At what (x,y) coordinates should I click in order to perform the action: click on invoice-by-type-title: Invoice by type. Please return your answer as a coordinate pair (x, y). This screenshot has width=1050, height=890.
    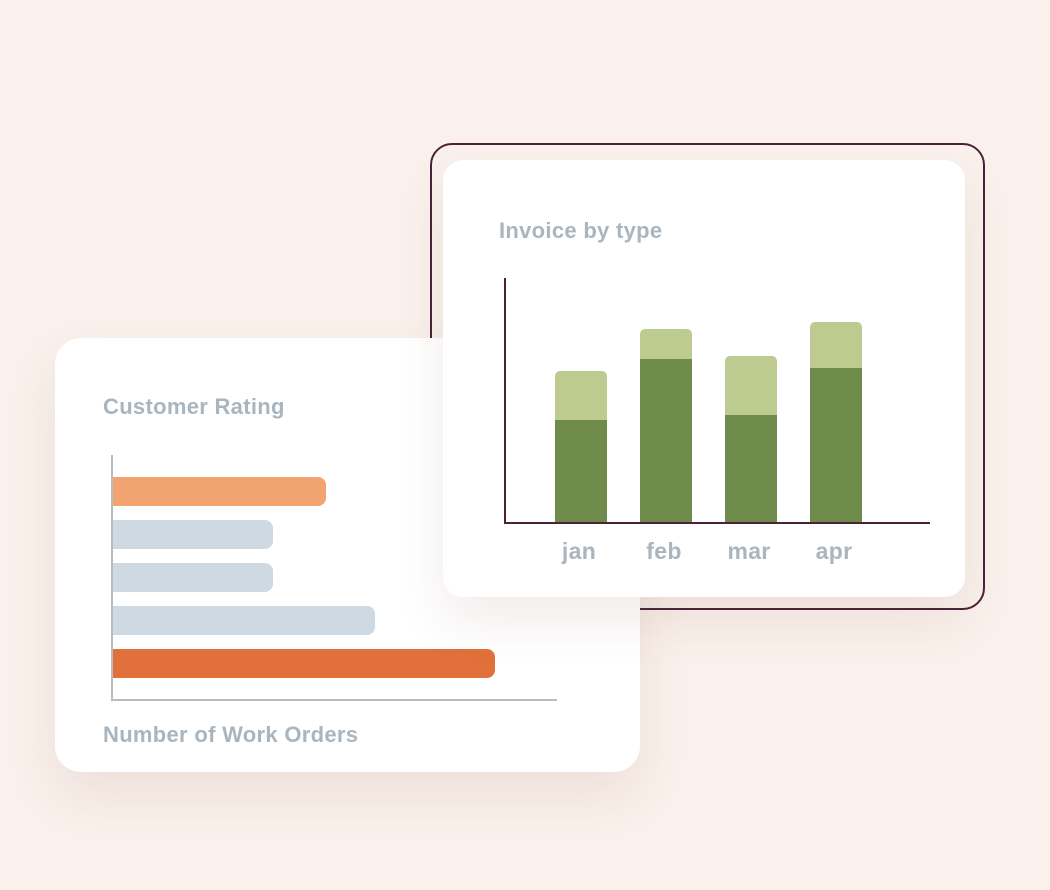
    Looking at the image, I should click on (581, 230).